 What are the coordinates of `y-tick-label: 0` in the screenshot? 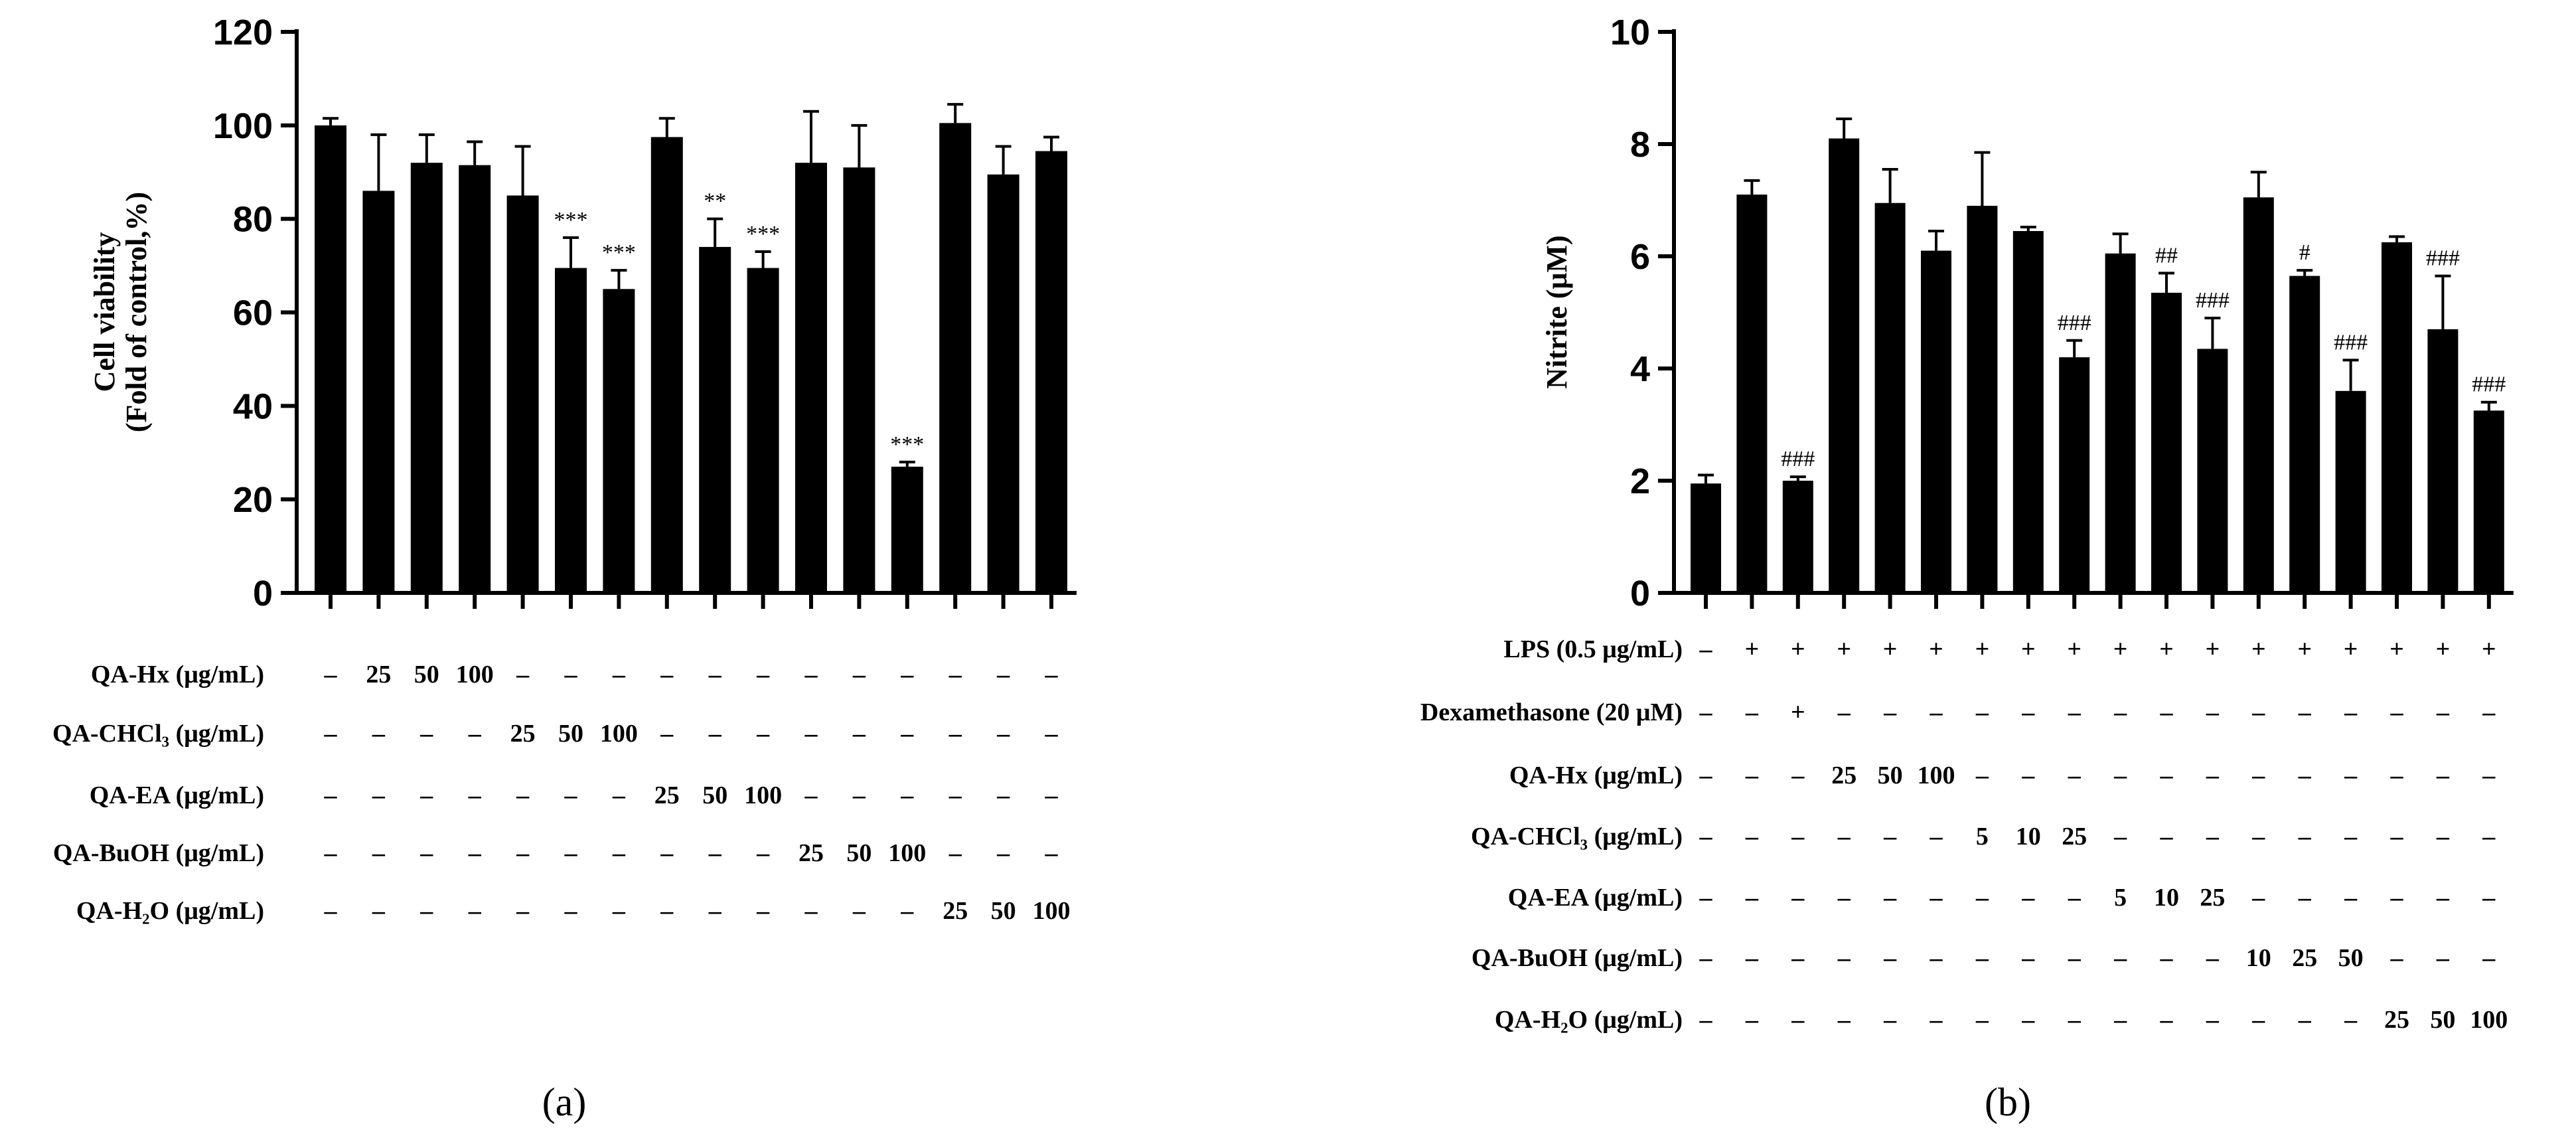 It's located at (263, 593).